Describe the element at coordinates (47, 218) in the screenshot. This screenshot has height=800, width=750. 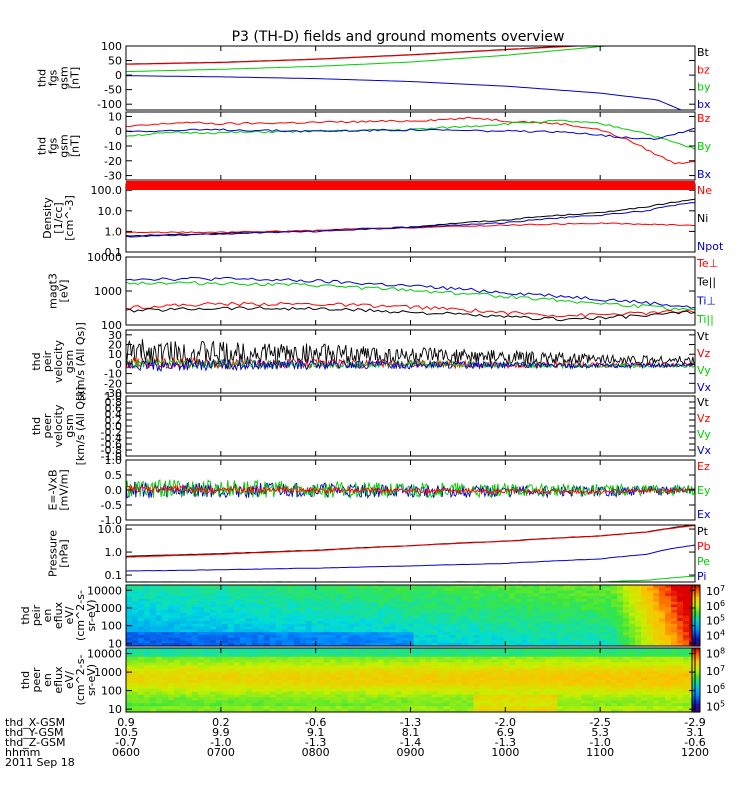
I see `y-axis-label-line: Density` at that location.